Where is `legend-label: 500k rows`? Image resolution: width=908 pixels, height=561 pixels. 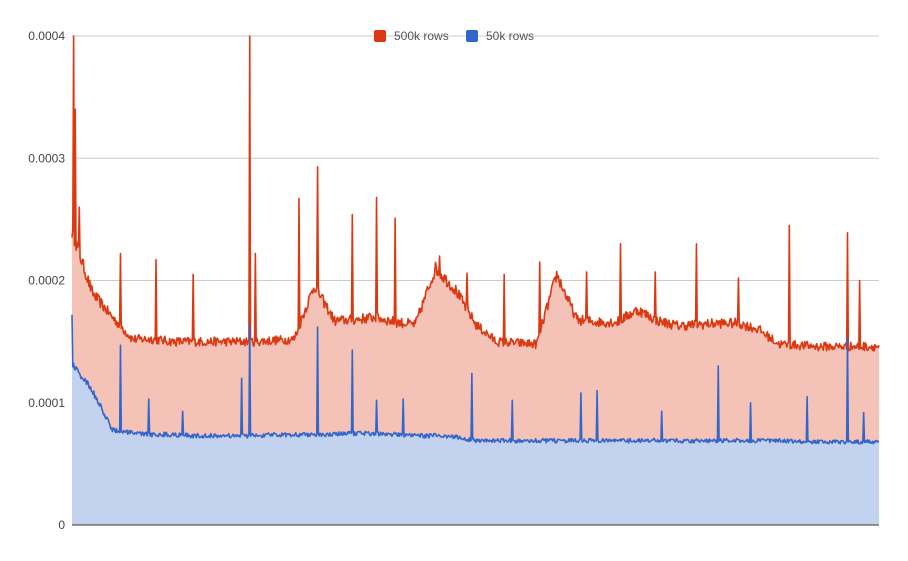 legend-label: 500k rows is located at coordinates (421, 36).